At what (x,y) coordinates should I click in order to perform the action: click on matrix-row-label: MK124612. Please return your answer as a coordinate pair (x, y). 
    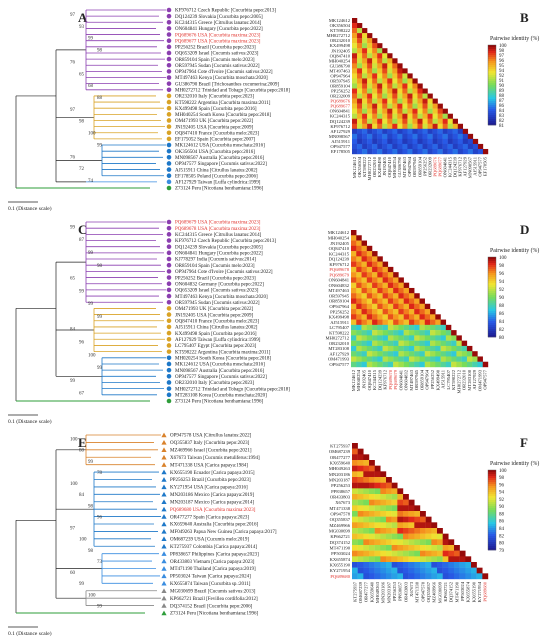
    Looking at the image, I should click on (340, 20).